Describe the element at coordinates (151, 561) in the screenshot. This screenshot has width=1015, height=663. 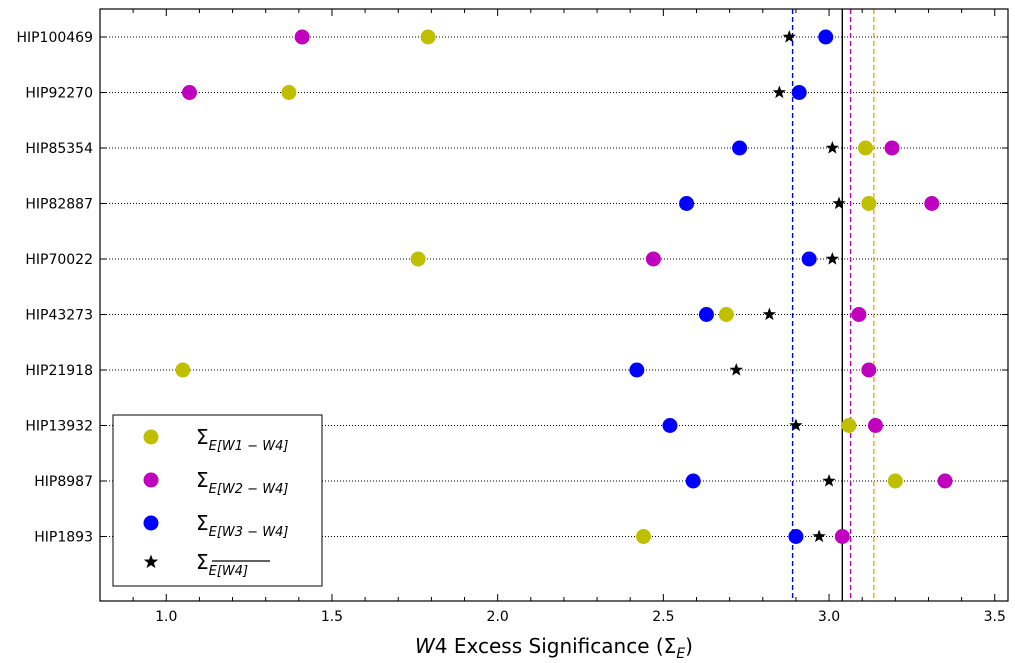
I see `legend-marker-mean` at that location.